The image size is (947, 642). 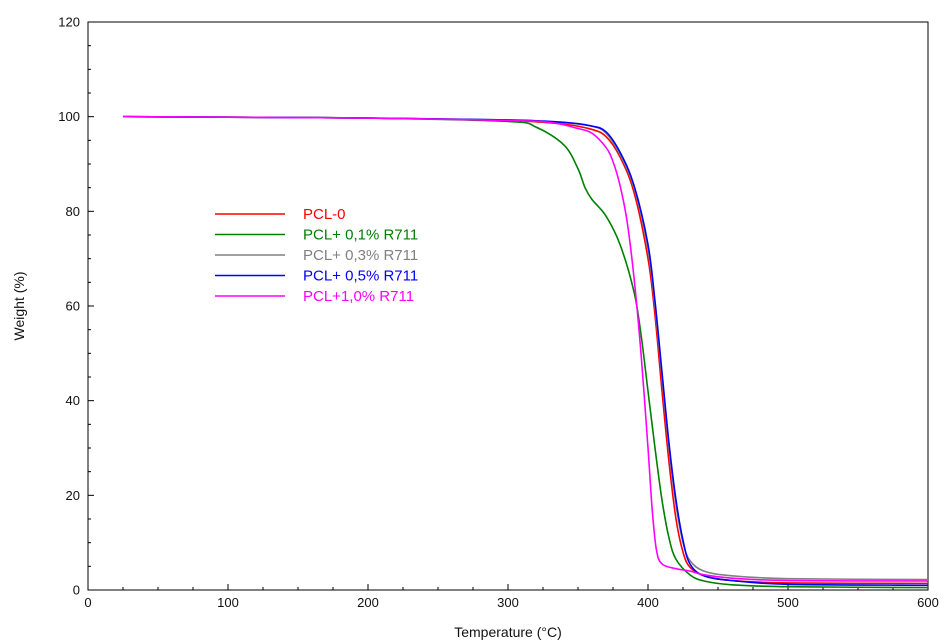 What do you see at coordinates (73, 400) in the screenshot?
I see `y-tick-label: 40` at bounding box center [73, 400].